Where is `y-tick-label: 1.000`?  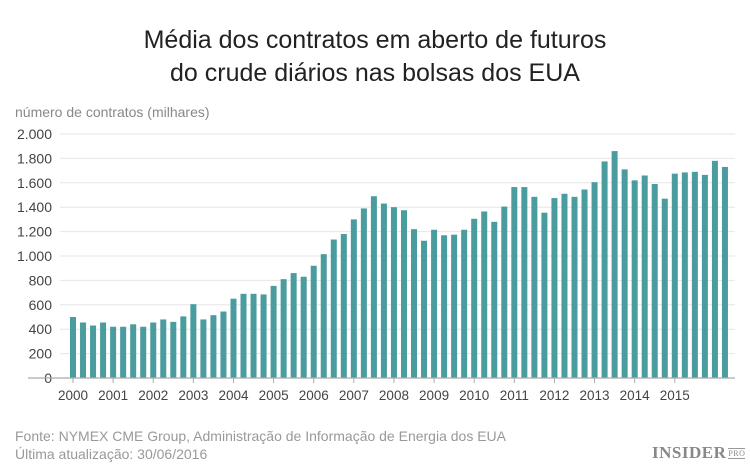 y-tick-label: 1.000 is located at coordinates (34, 256).